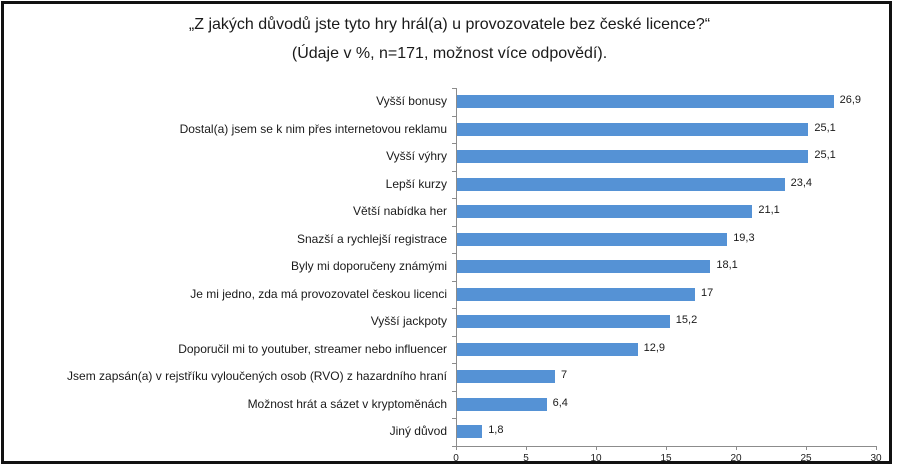 The image size is (899, 471). Describe the element at coordinates (347, 403) in the screenshot. I see `category-label: Možnost hrát a sázet v kryptoměnách` at that location.